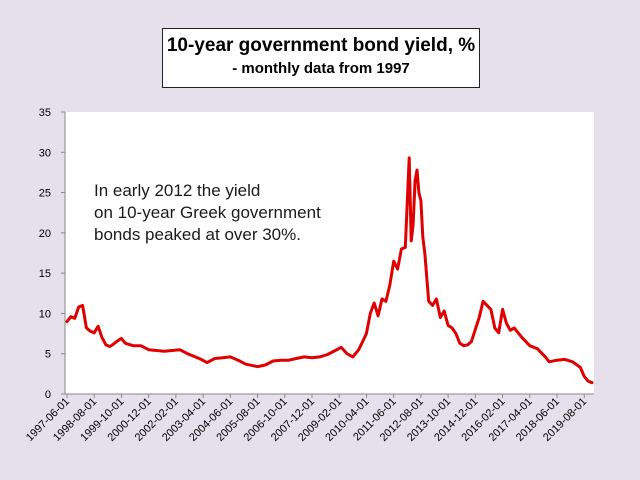 The width and height of the screenshot is (640, 480). I want to click on annotation-line-2: on 10-year Greek government, so click(207, 212).